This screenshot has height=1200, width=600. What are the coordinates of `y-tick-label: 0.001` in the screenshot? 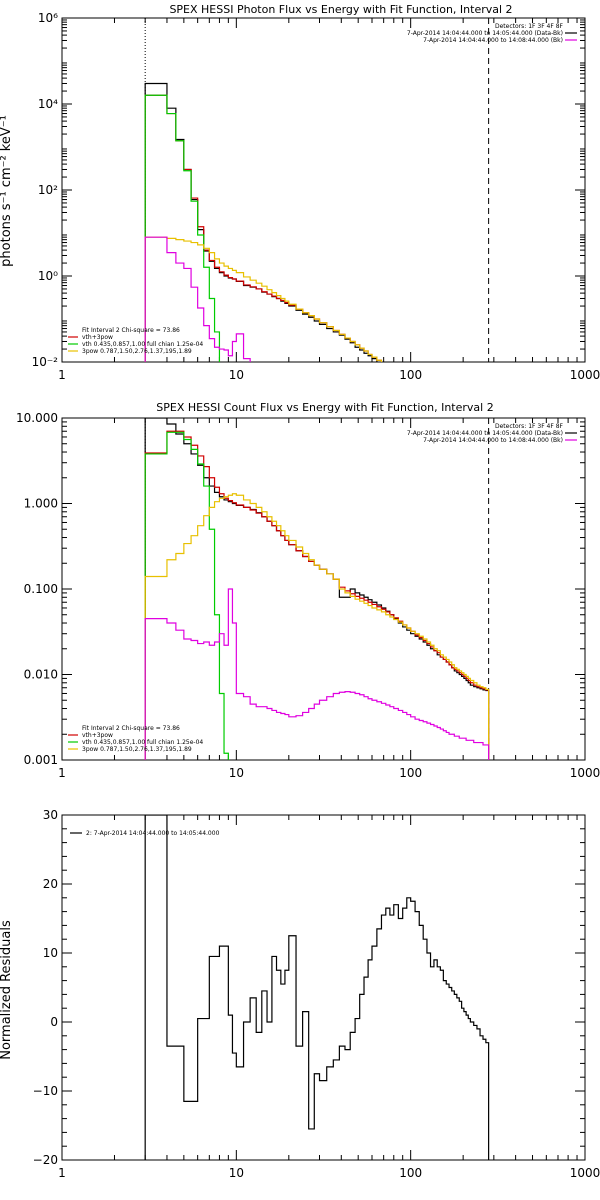 It's located at (41, 760).